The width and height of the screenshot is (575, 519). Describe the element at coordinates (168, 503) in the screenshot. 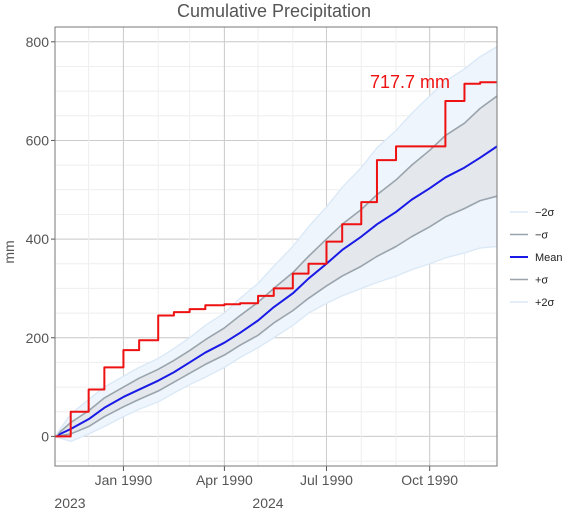

I see `year-labels: 2023 2024` at that location.